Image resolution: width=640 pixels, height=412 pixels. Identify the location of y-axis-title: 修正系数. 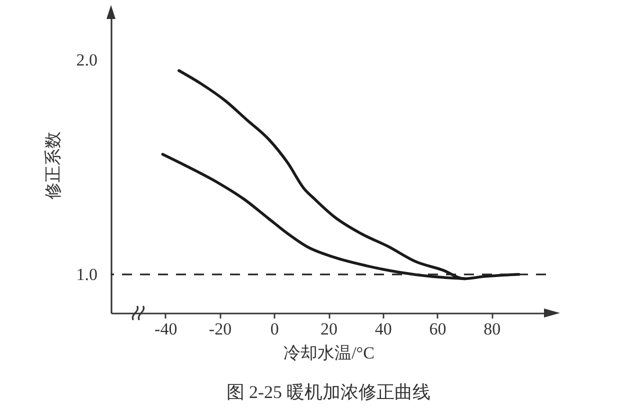
(52, 166).